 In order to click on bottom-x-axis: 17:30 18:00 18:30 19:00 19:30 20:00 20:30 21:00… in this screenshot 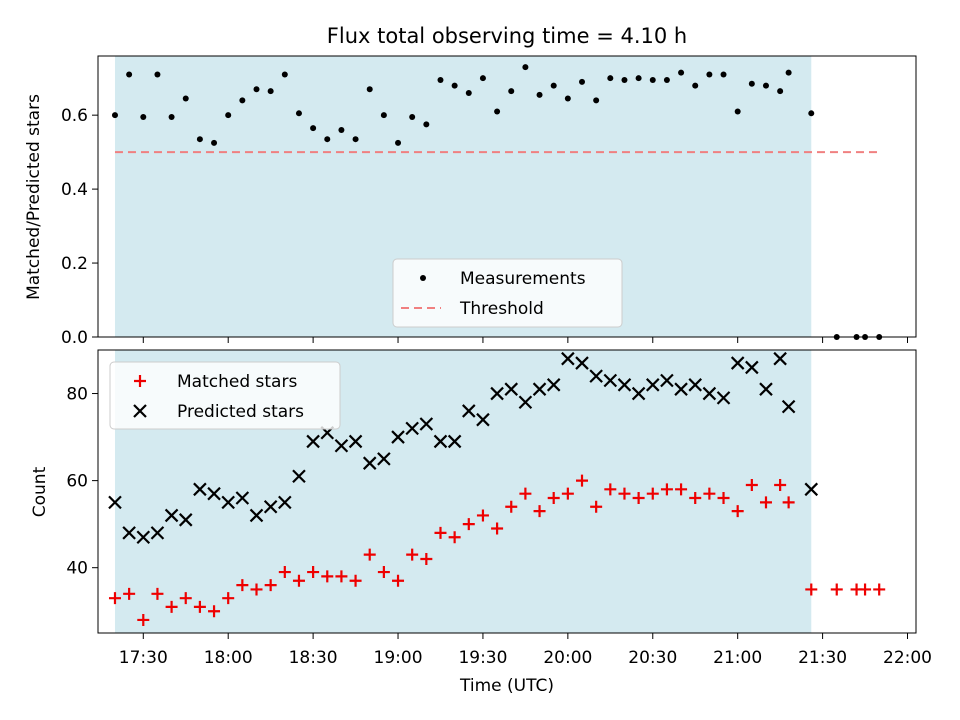, I will do `click(525, 650)`.